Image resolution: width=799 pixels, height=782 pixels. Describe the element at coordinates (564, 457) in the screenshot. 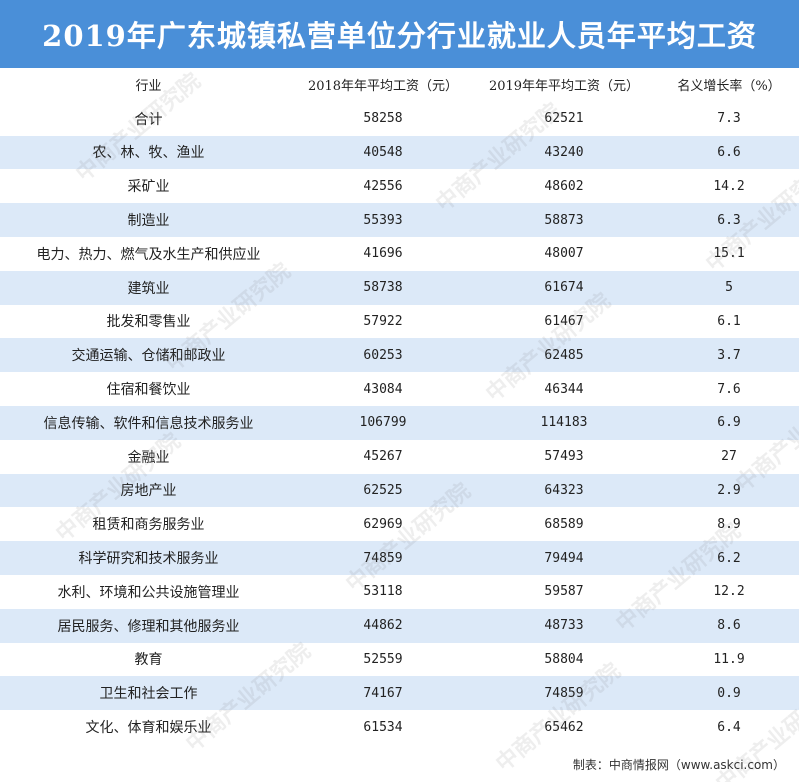

I see `wage-2019-cell: 57493` at that location.